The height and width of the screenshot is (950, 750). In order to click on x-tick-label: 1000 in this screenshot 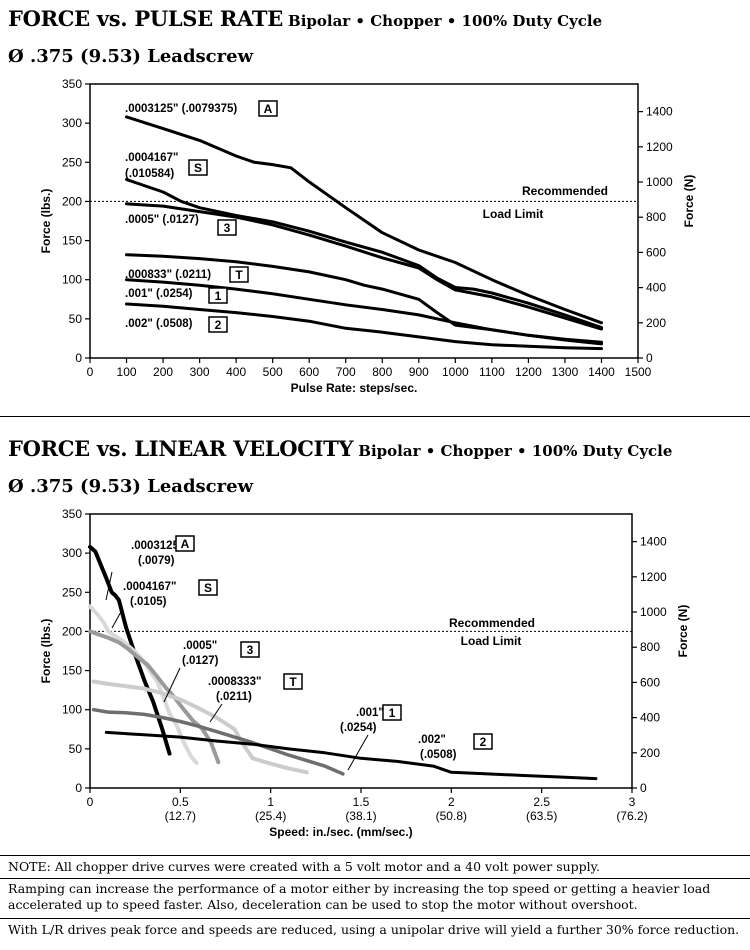, I will do `click(455, 372)`.